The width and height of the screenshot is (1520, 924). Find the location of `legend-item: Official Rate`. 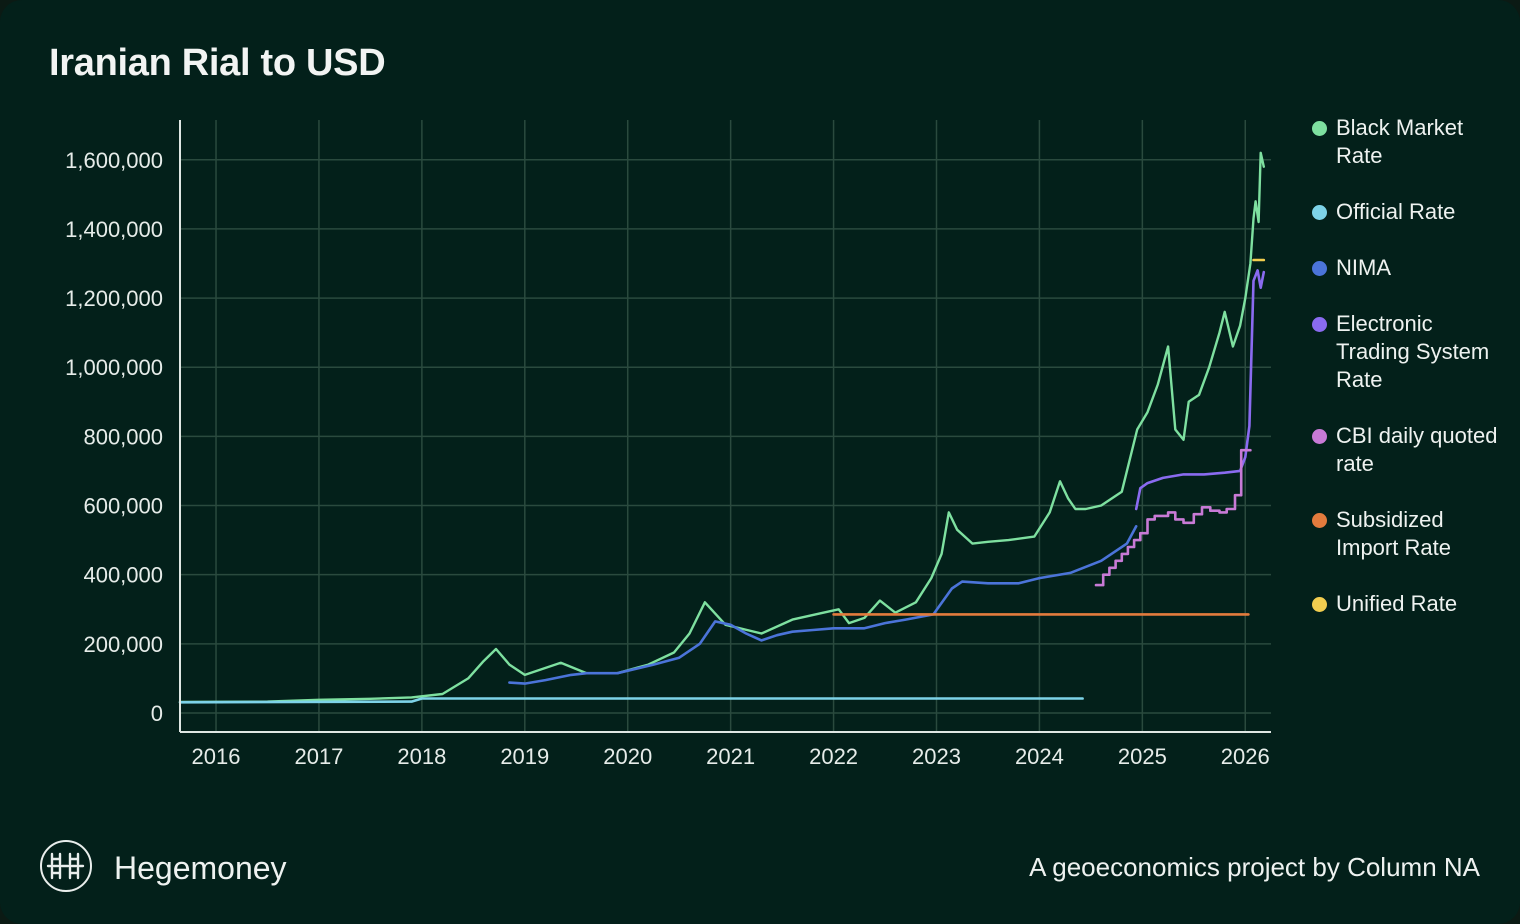

legend-item: Official Rate is located at coordinates (1412, 212).